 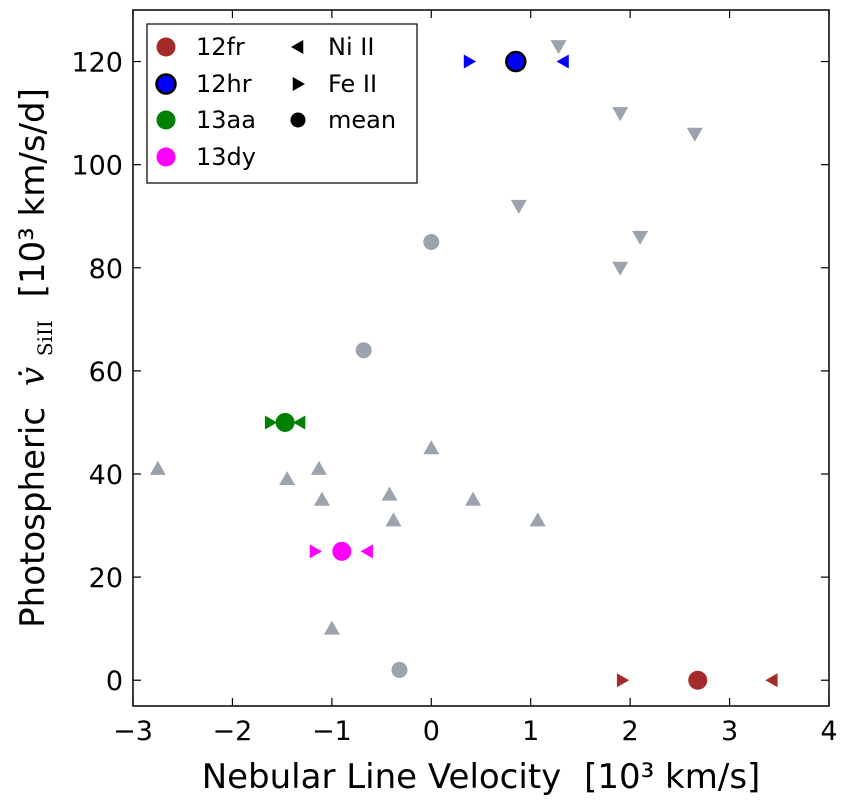 What do you see at coordinates (299, 422) in the screenshot?
I see `series-13aa-ni-ii-point` at bounding box center [299, 422].